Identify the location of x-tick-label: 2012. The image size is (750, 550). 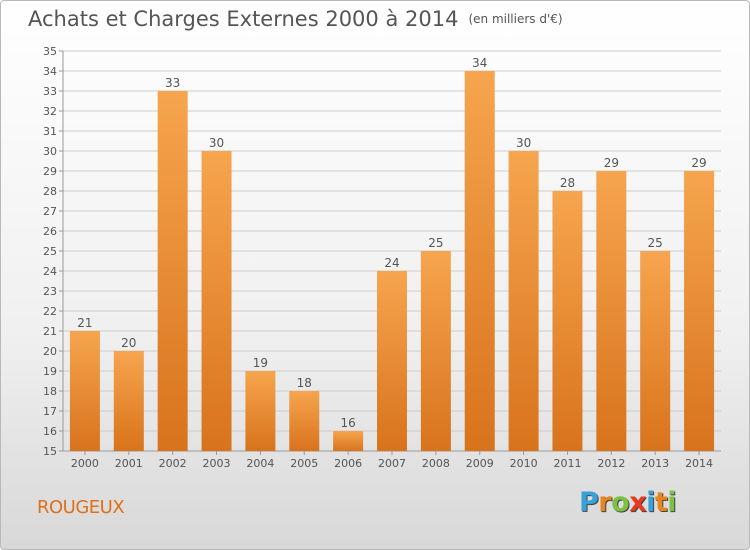
(611, 463).